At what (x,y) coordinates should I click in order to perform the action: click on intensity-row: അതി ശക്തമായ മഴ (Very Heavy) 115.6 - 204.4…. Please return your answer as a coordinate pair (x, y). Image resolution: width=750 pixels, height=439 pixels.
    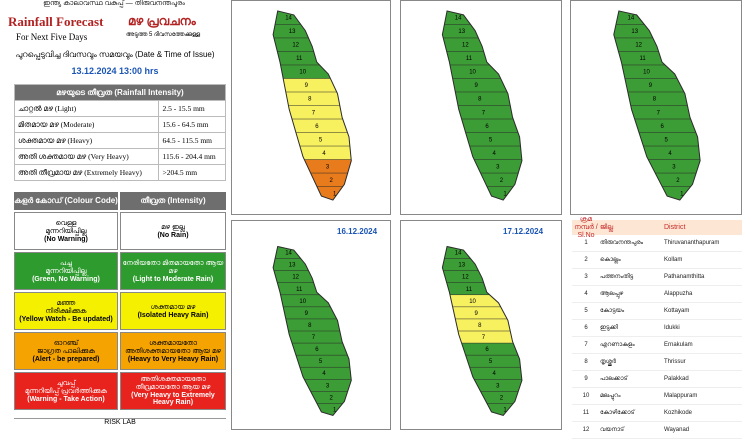
    Looking at the image, I should click on (119, 156).